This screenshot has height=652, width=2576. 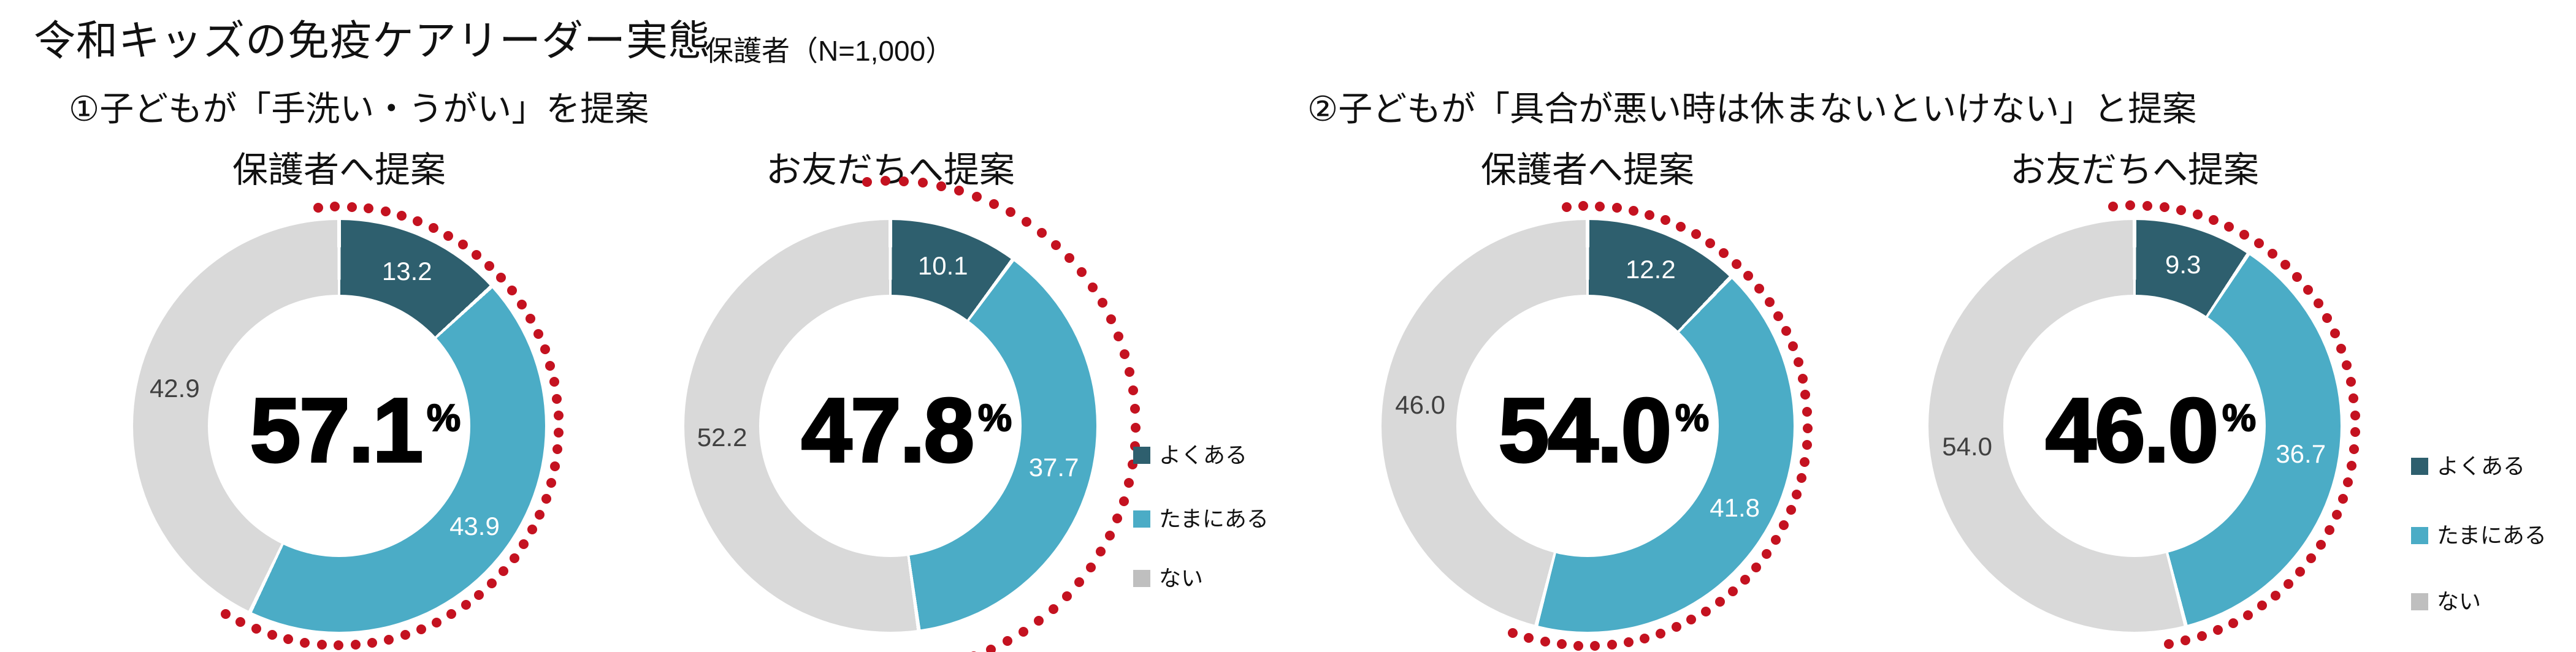 I want to click on chart-1-subtitle: 保護者へ提案, so click(x=339, y=170).